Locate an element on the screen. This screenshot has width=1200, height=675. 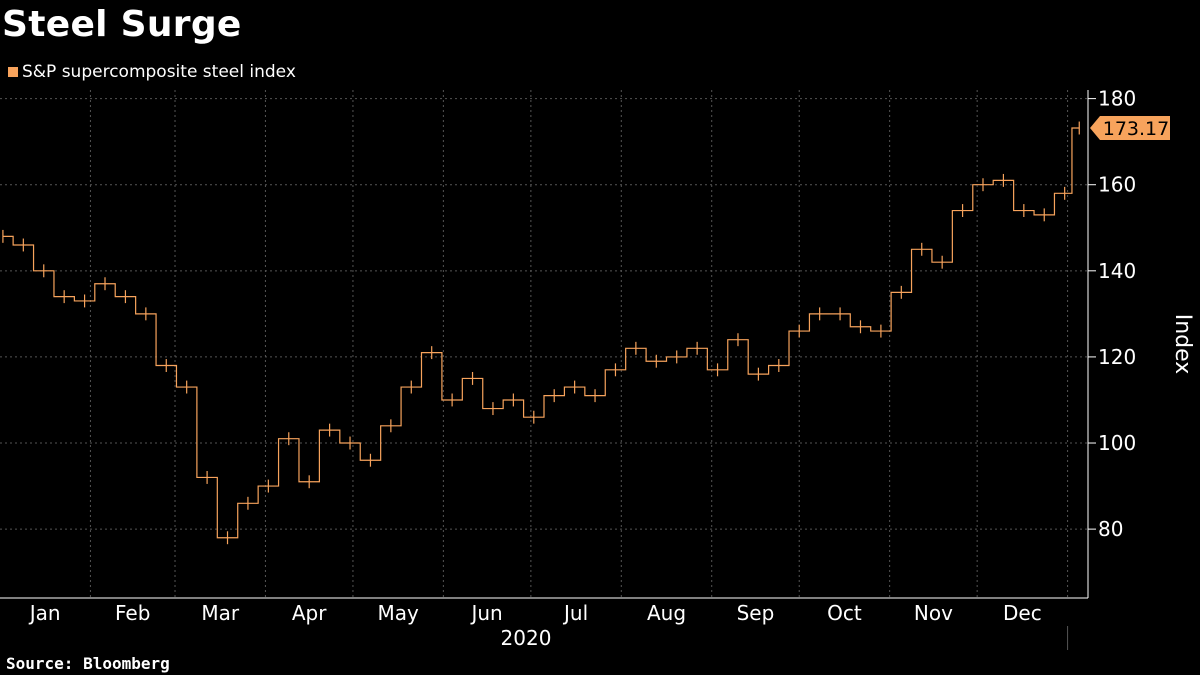
x-tick-label: Aug is located at coordinates (666, 613).